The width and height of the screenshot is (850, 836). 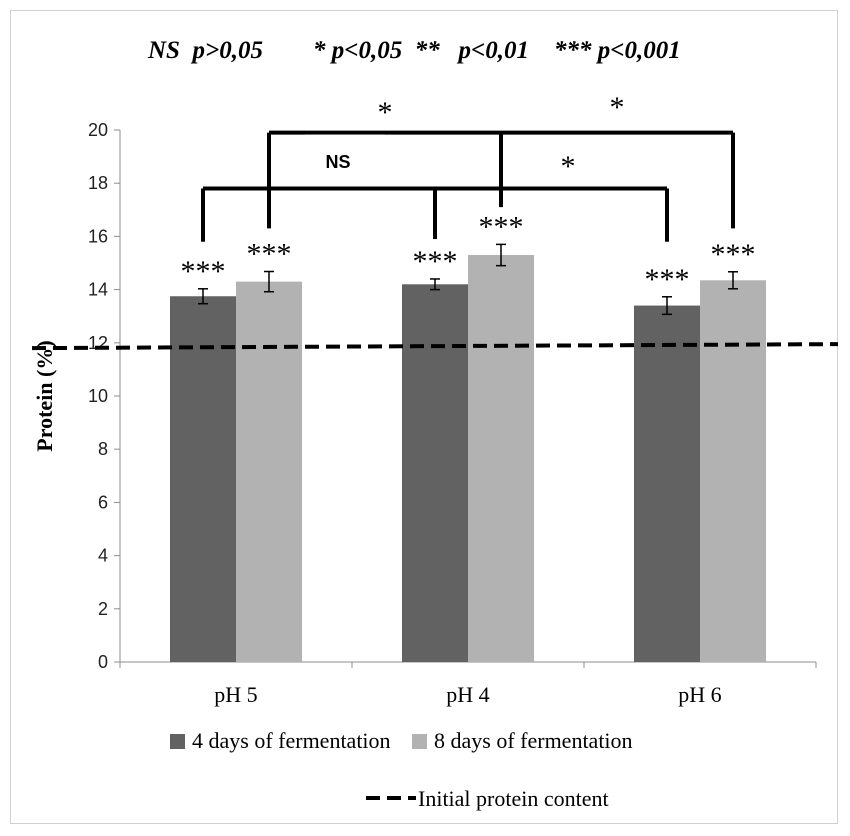 I want to click on bracket-gap, so click(x=345, y=139).